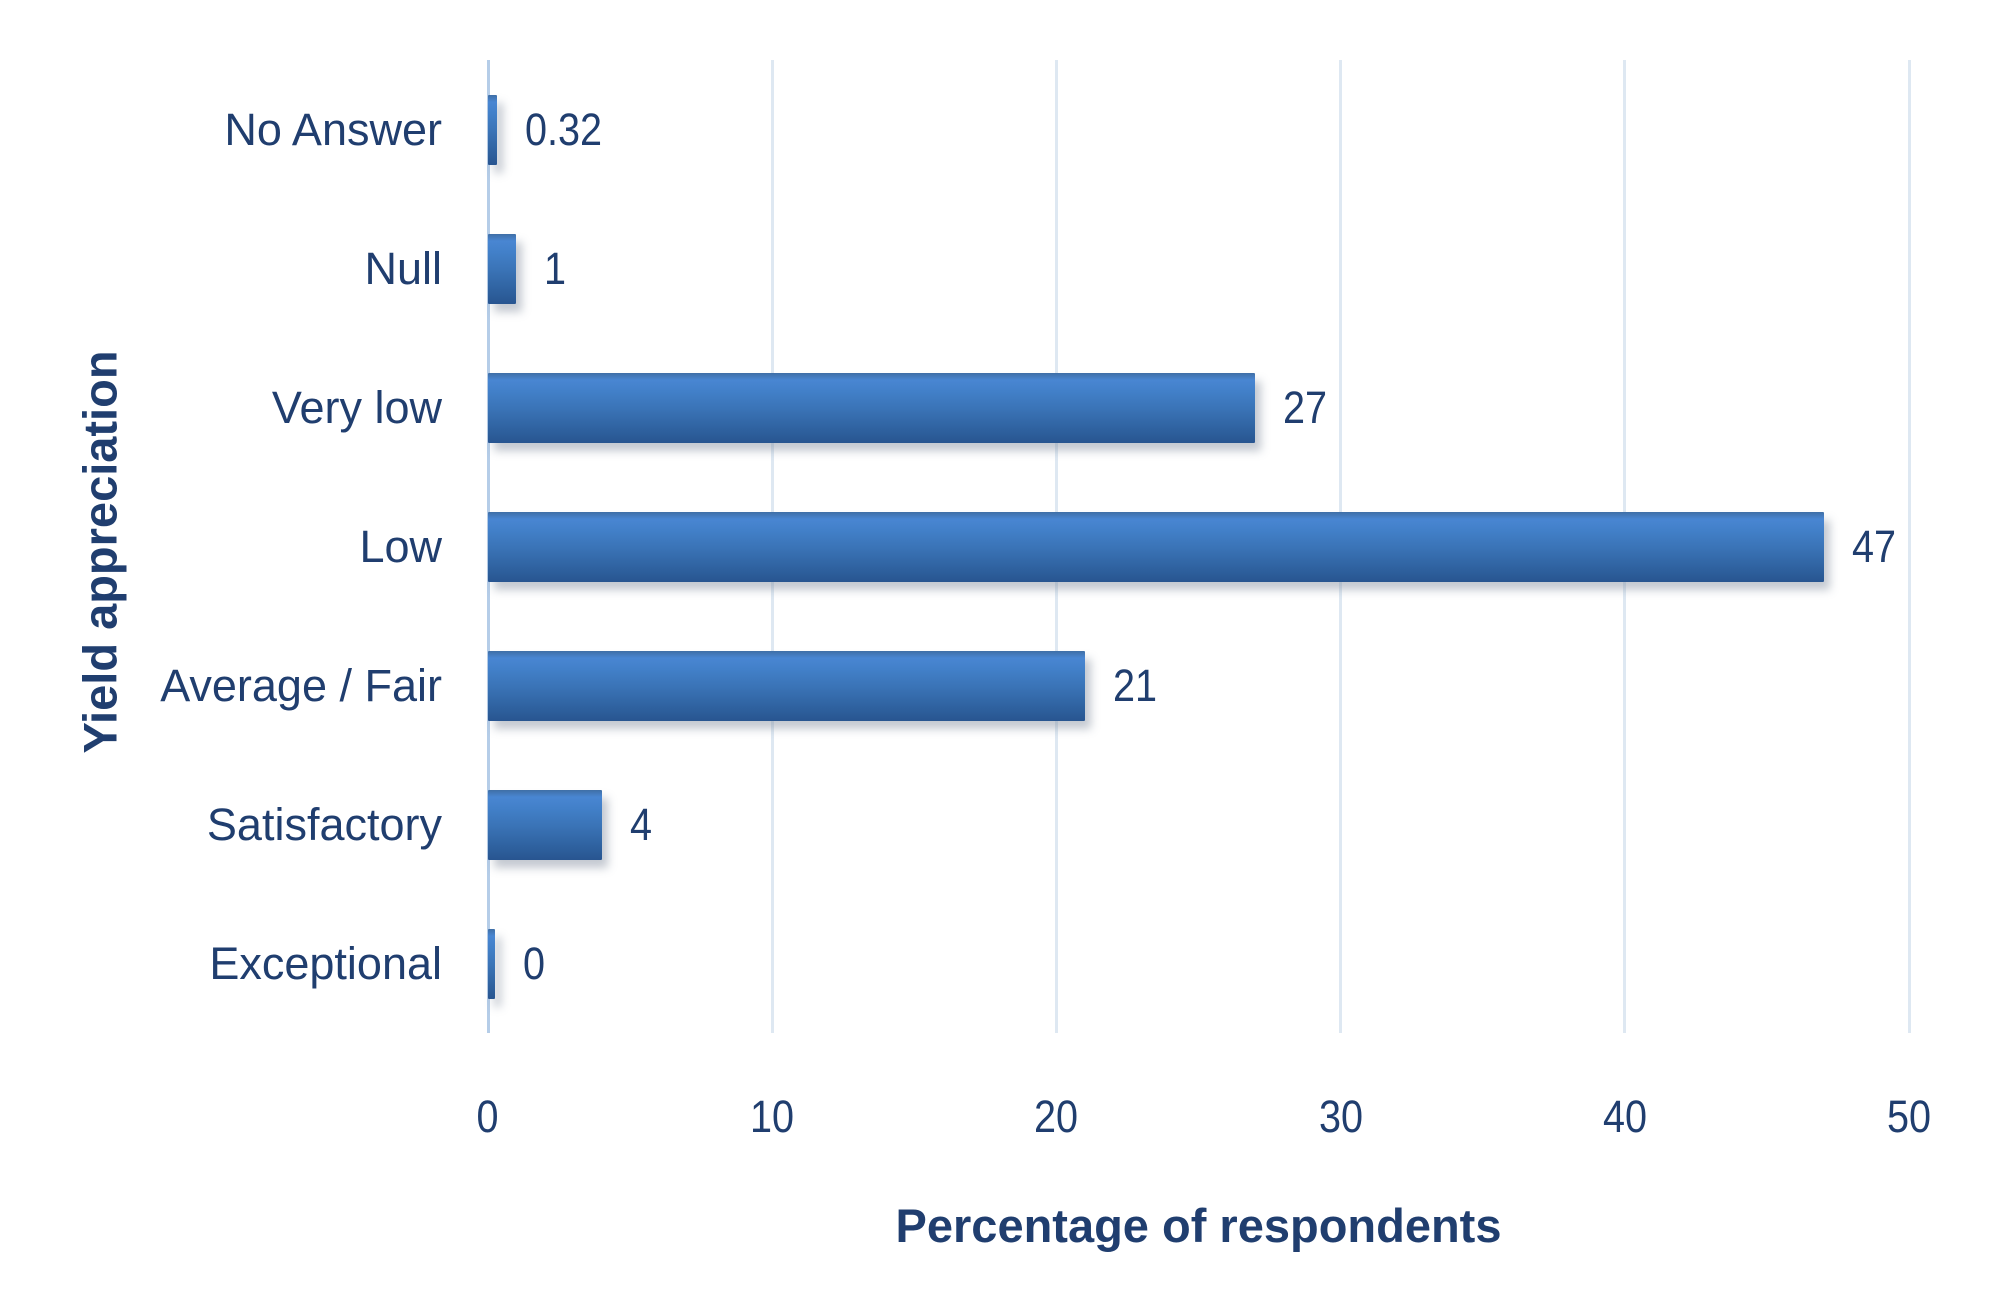 This screenshot has height=1316, width=1999. I want to click on bar-row: 0.32, so click(1198, 129).